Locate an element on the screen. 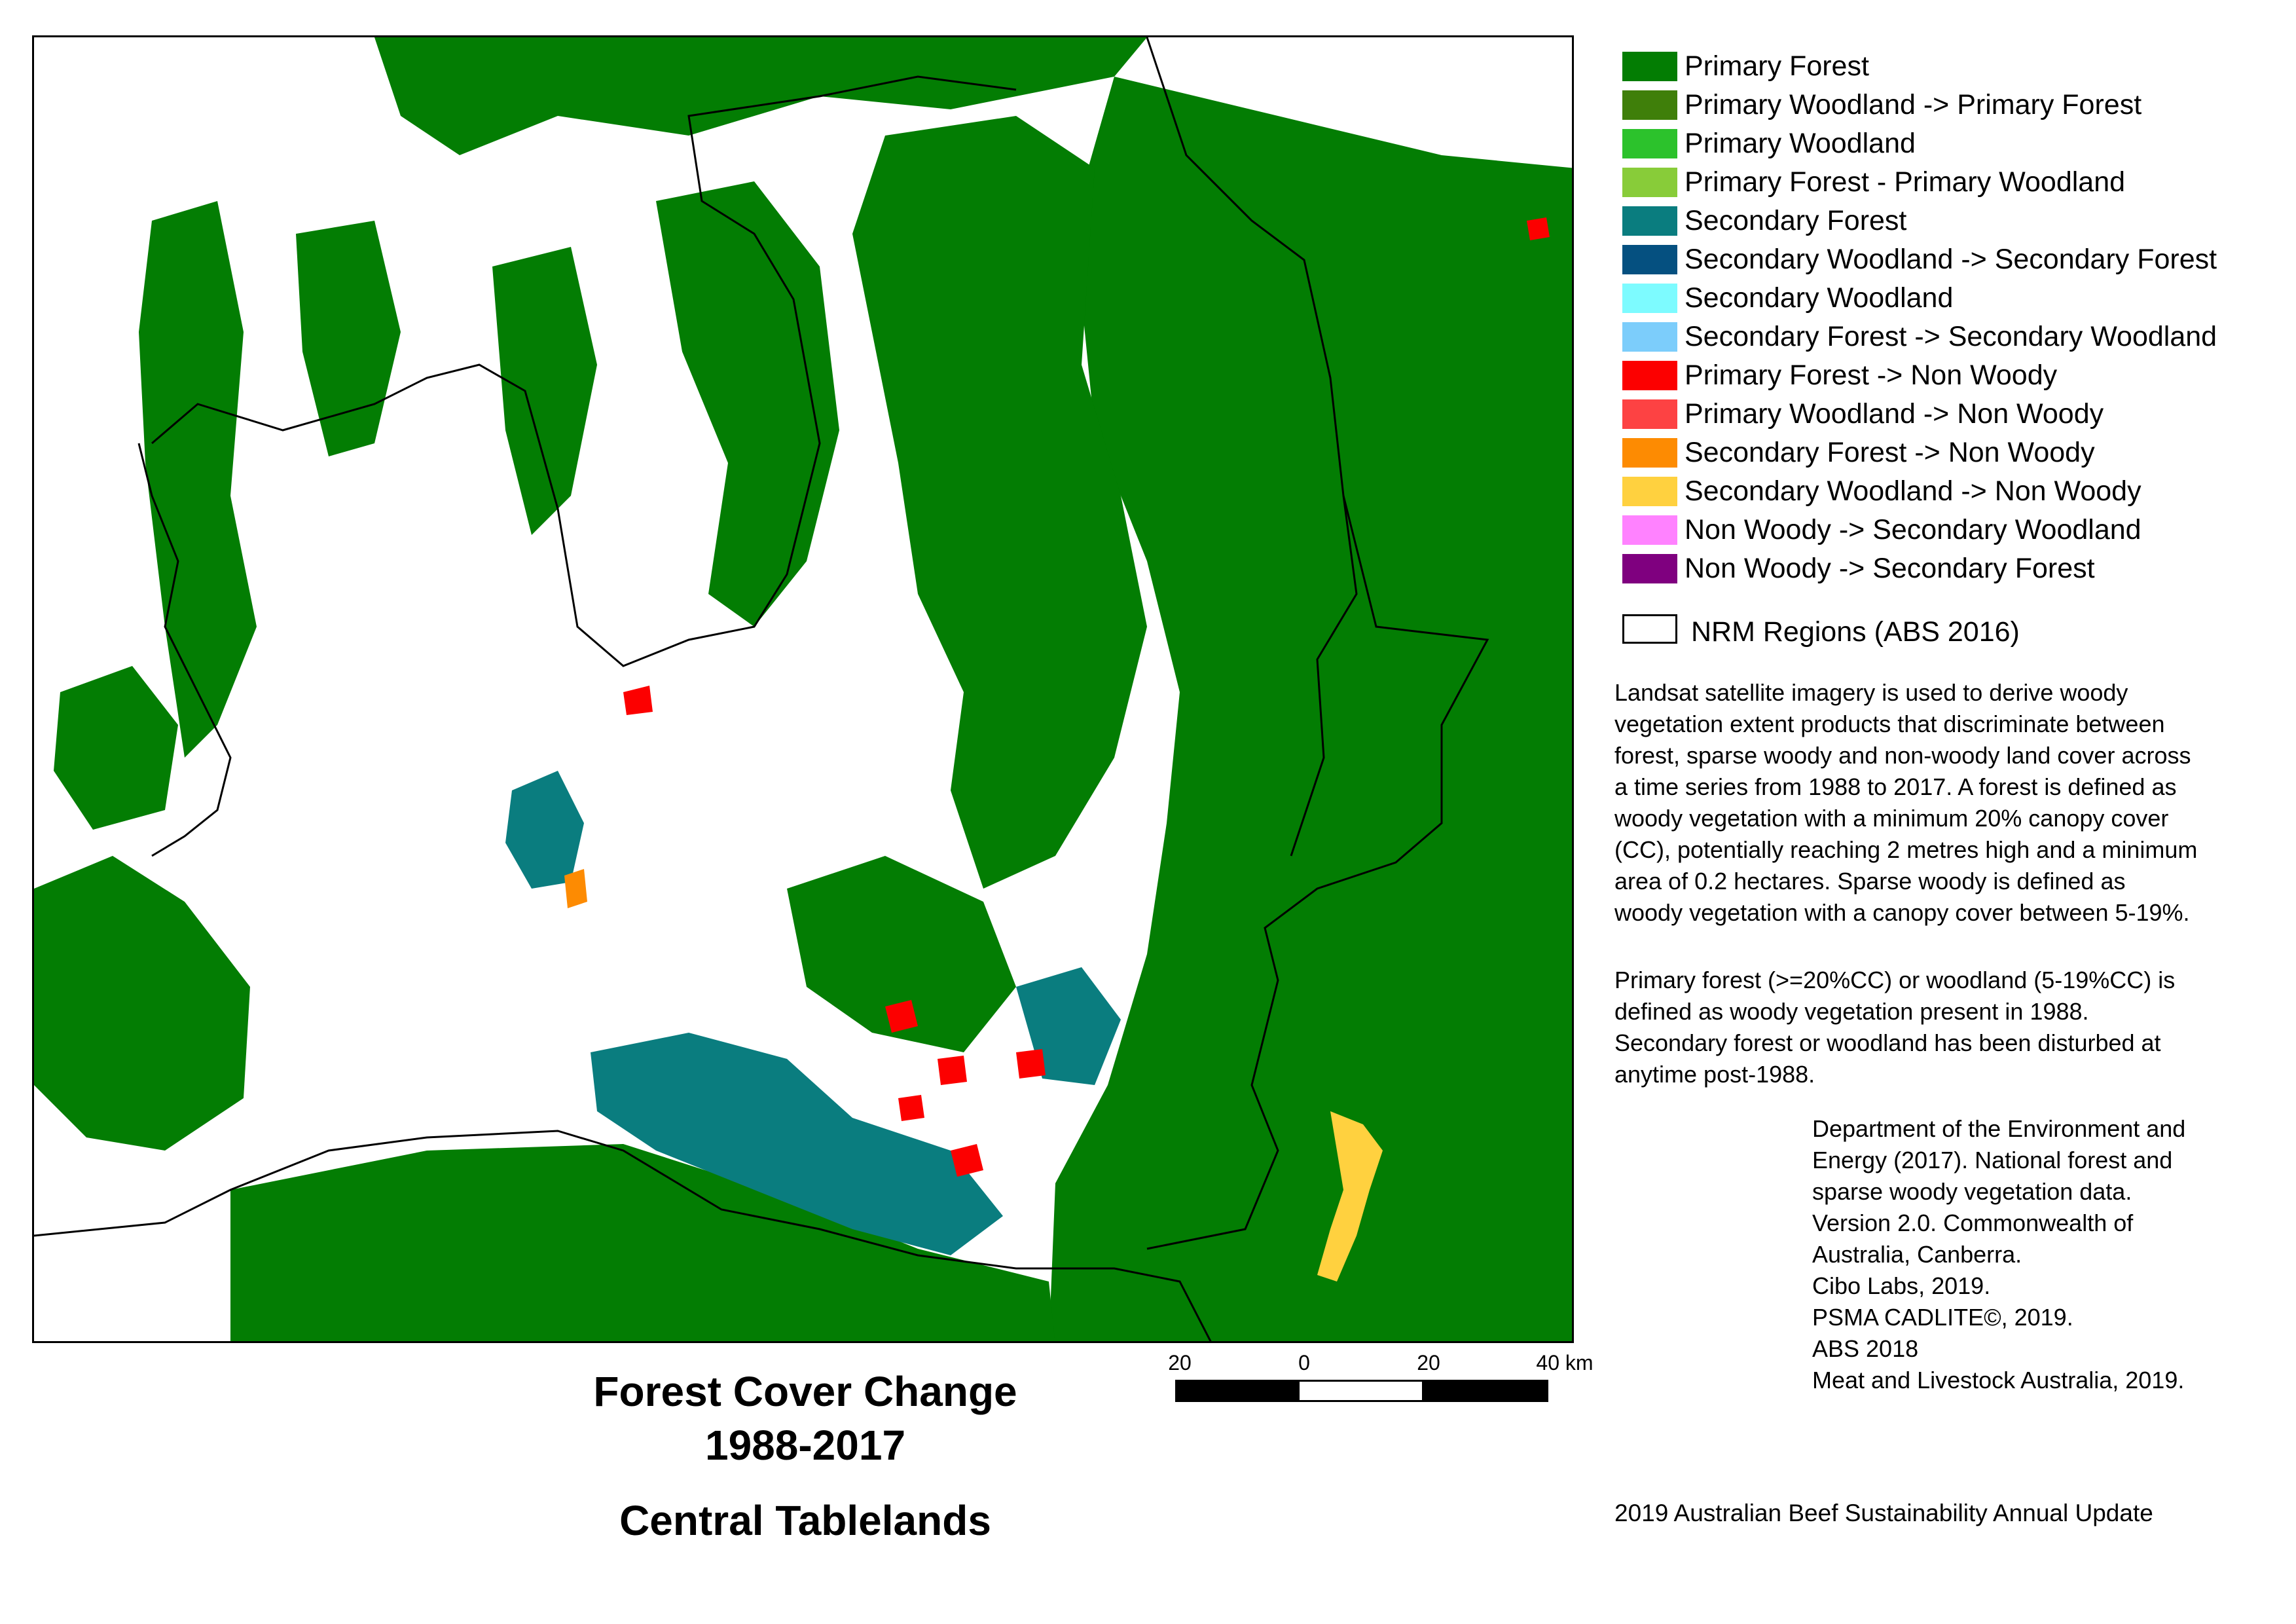 The height and width of the screenshot is (1624, 2296). legend-label: Secondary Woodland -> Secondary Forest is located at coordinates (1951, 259).